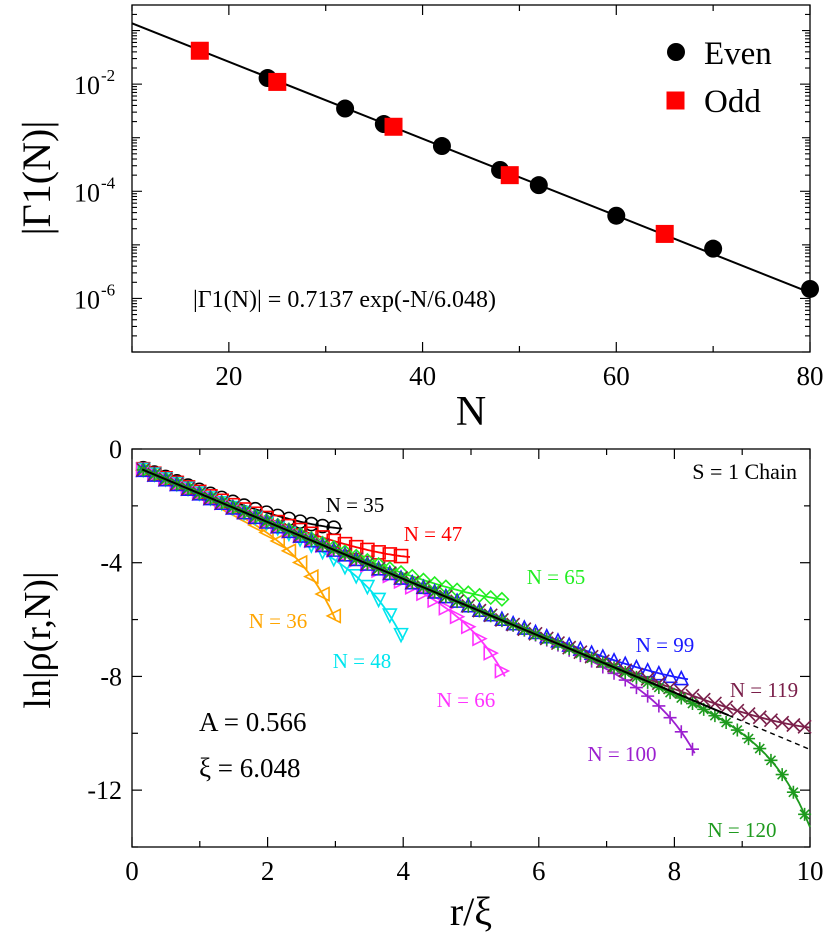  What do you see at coordinates (556, 577) in the screenshot?
I see `series-label: N = 65` at bounding box center [556, 577].